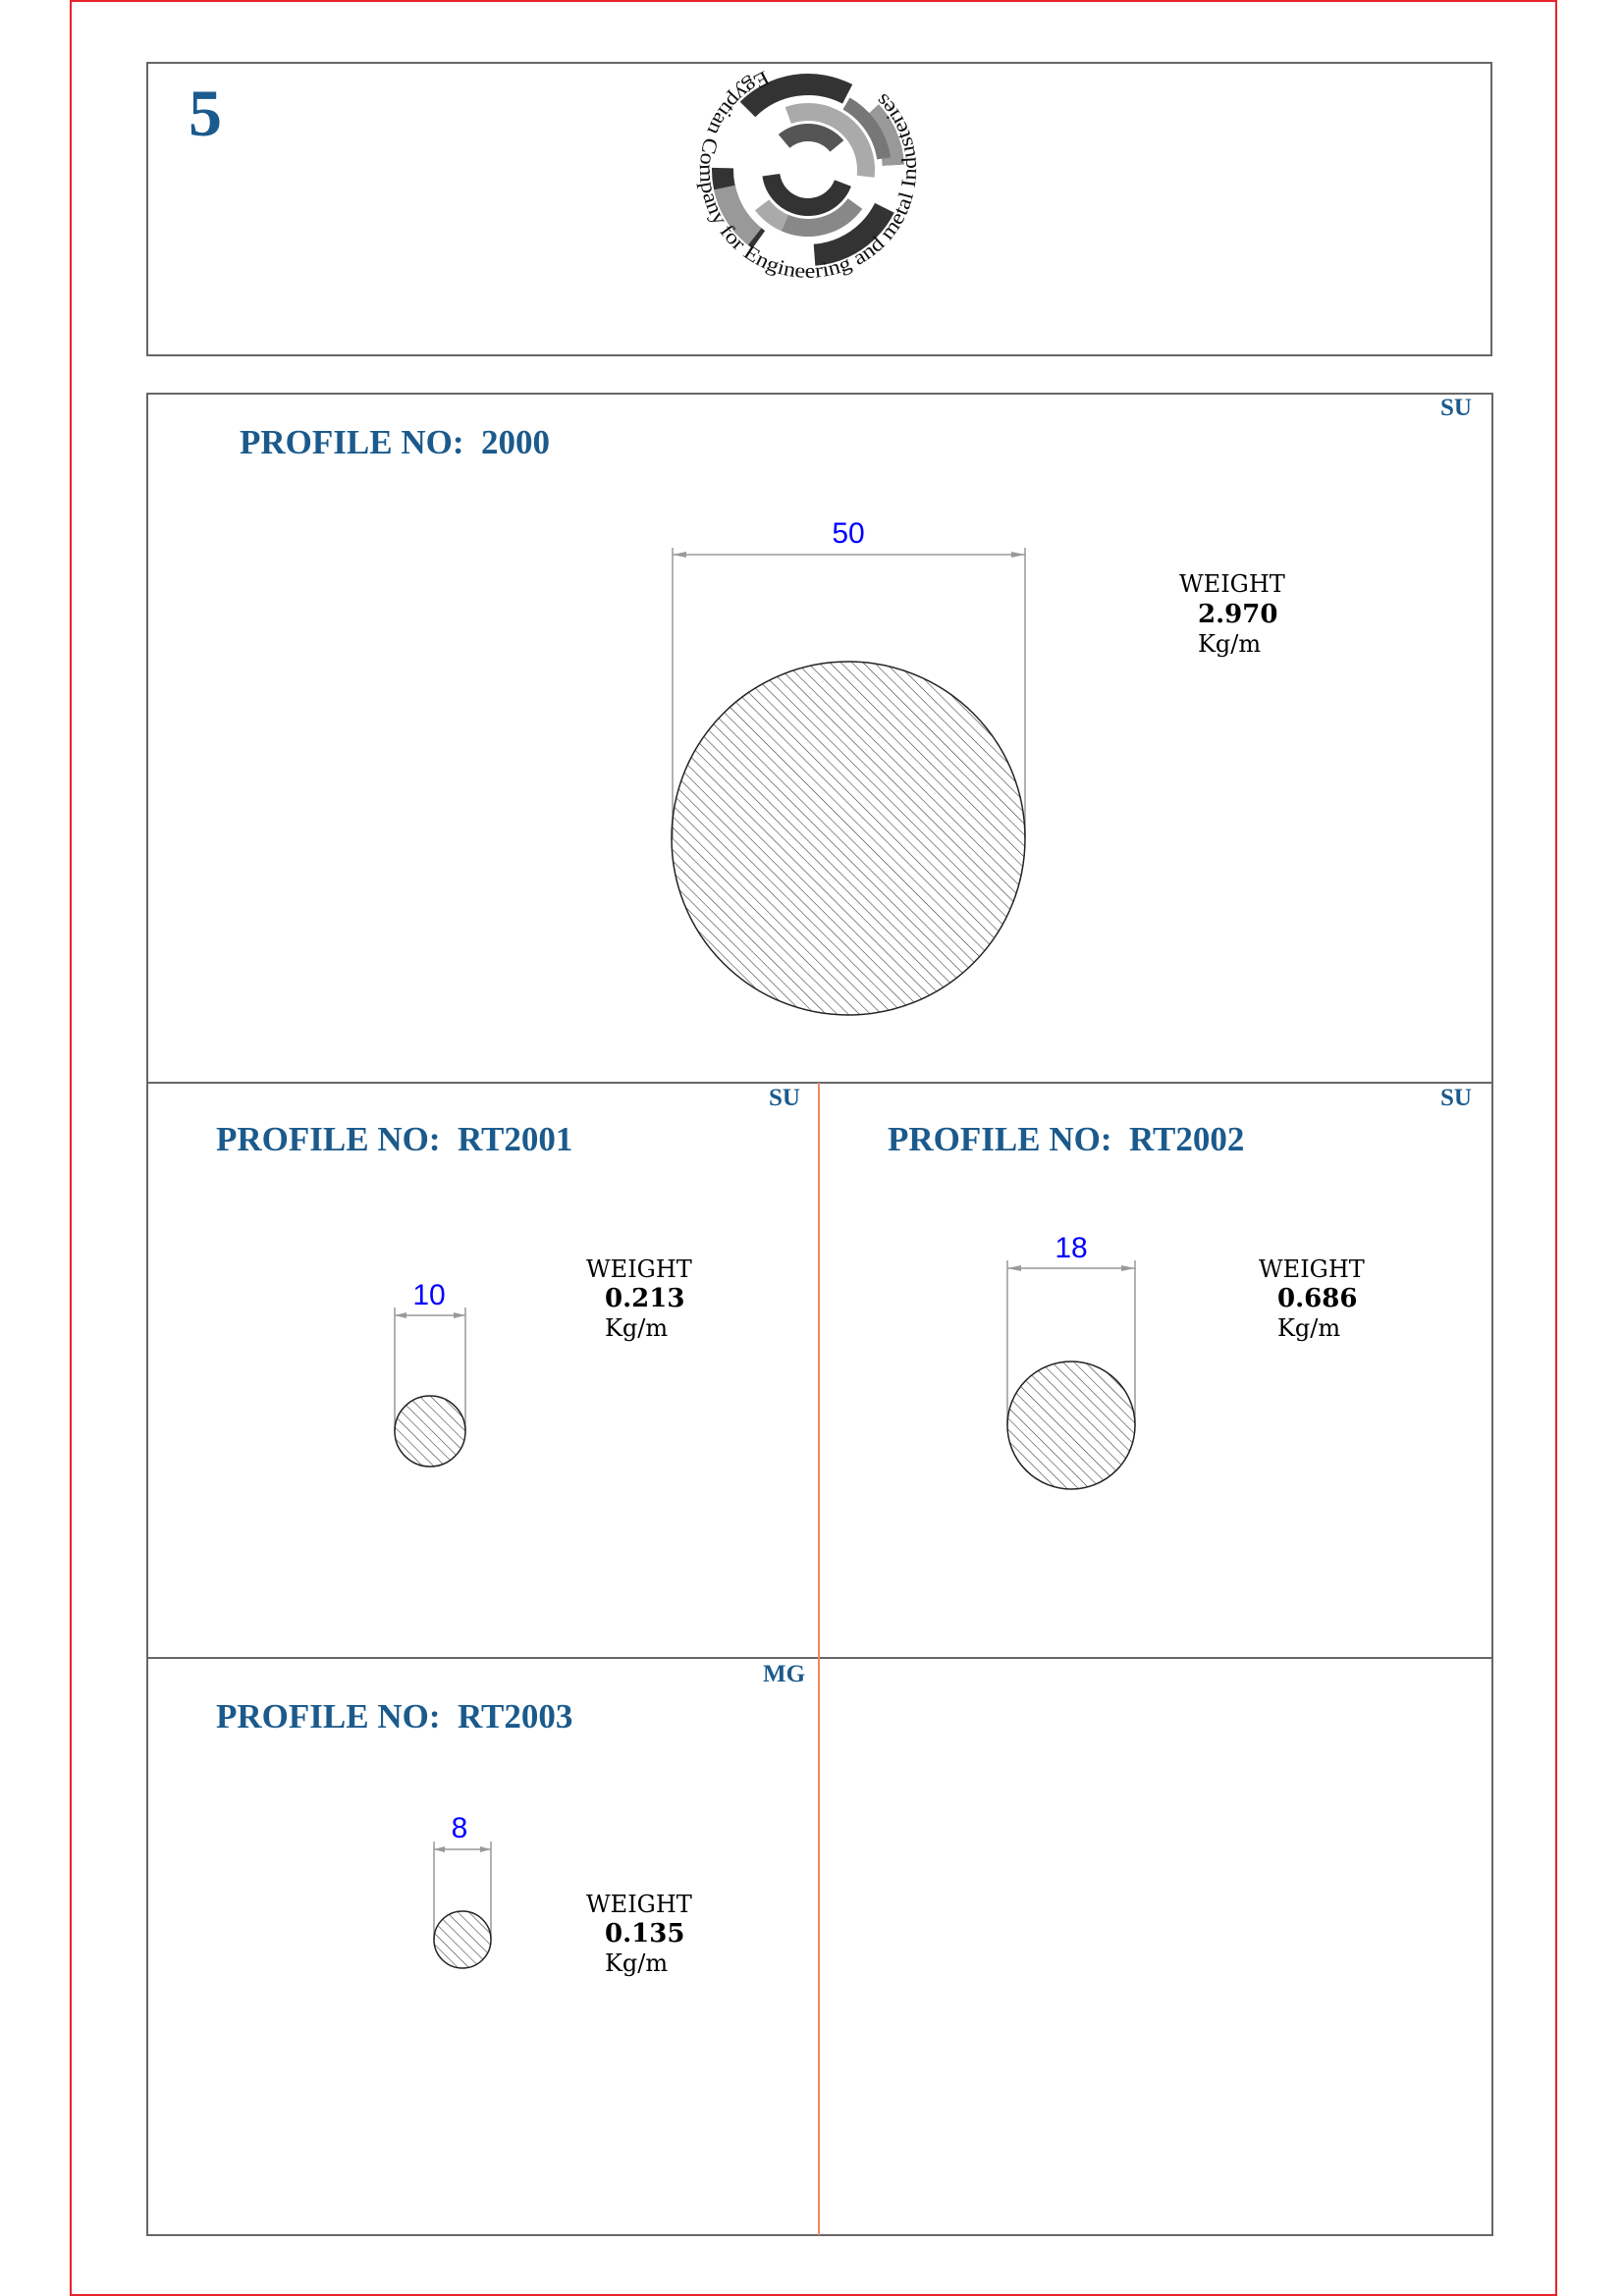  What do you see at coordinates (429, 1295) in the screenshot?
I see `diameter-dimension: 10` at bounding box center [429, 1295].